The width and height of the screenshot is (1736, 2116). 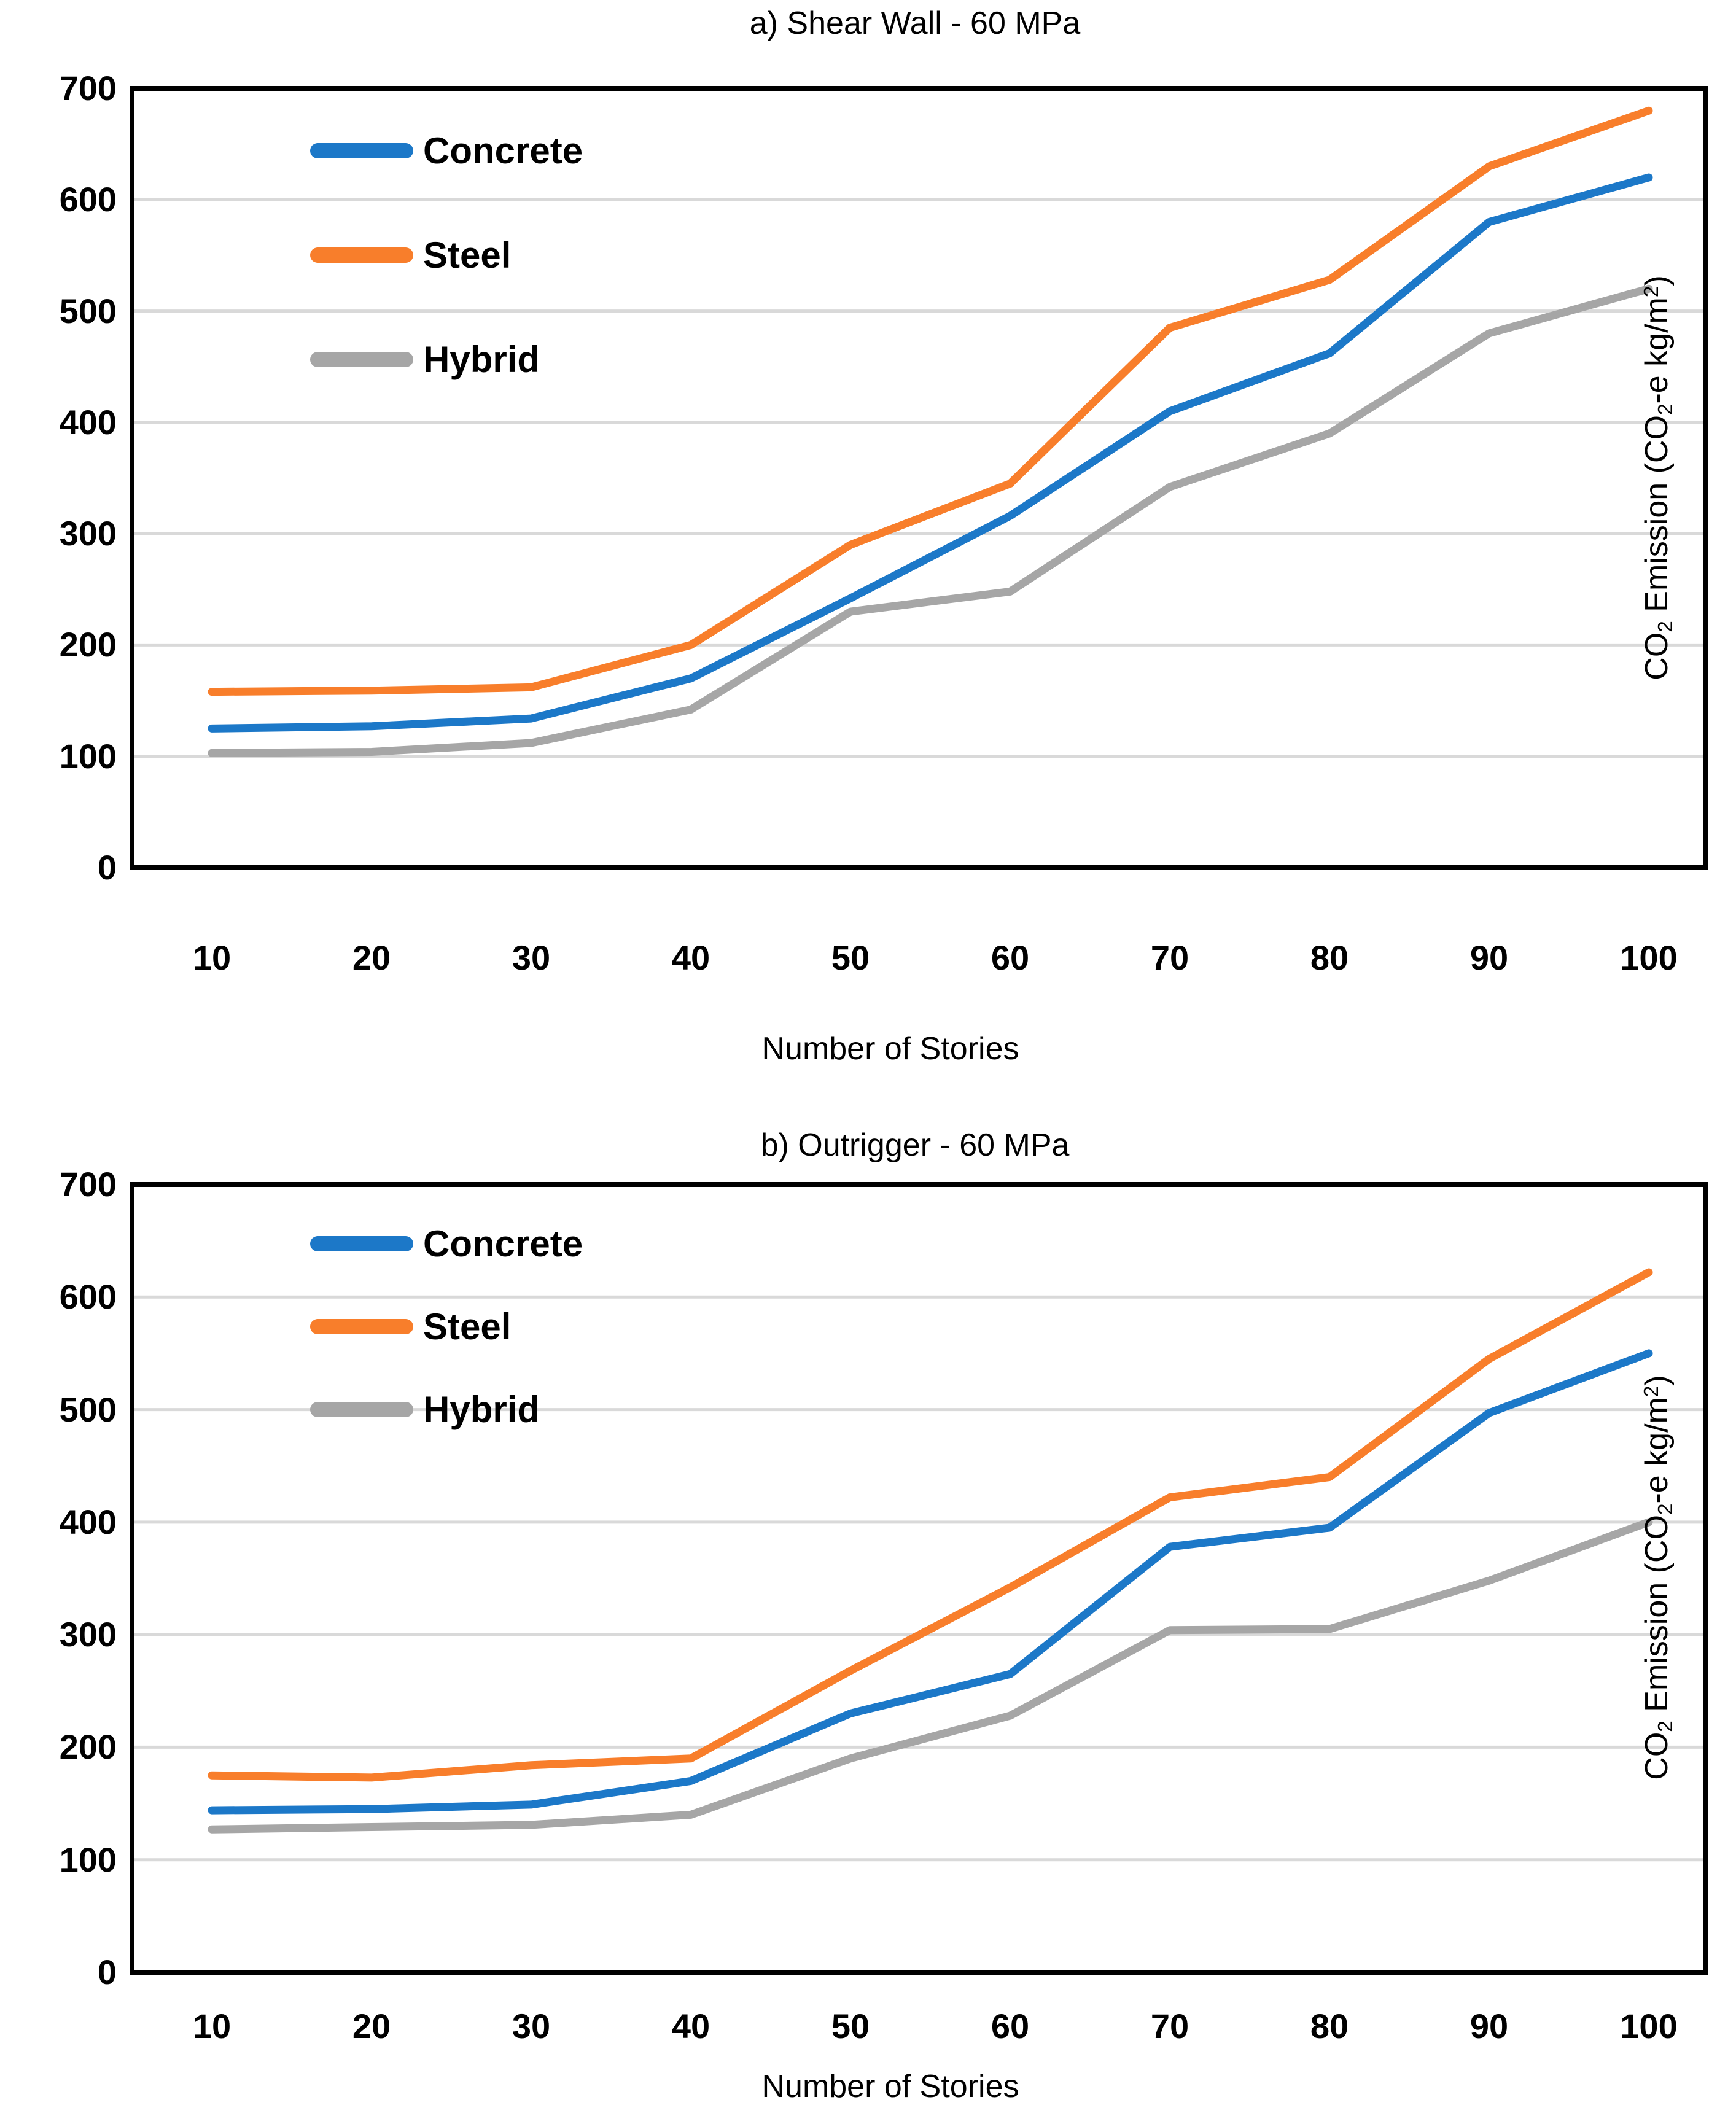 I want to click on chart-title: b) Outrigger - 60 MPa, so click(x=915, y=1145).